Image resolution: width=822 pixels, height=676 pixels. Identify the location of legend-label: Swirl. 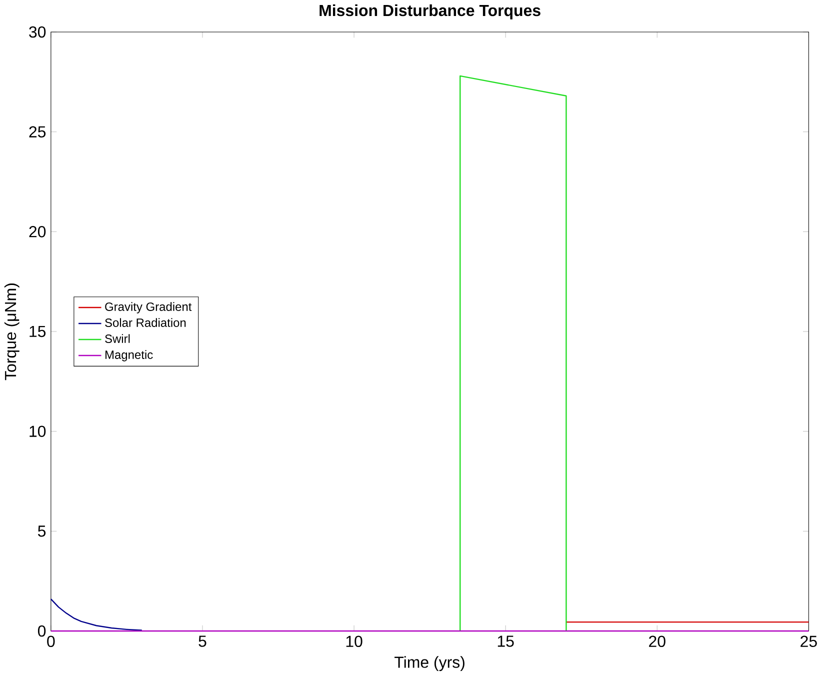
(117, 339).